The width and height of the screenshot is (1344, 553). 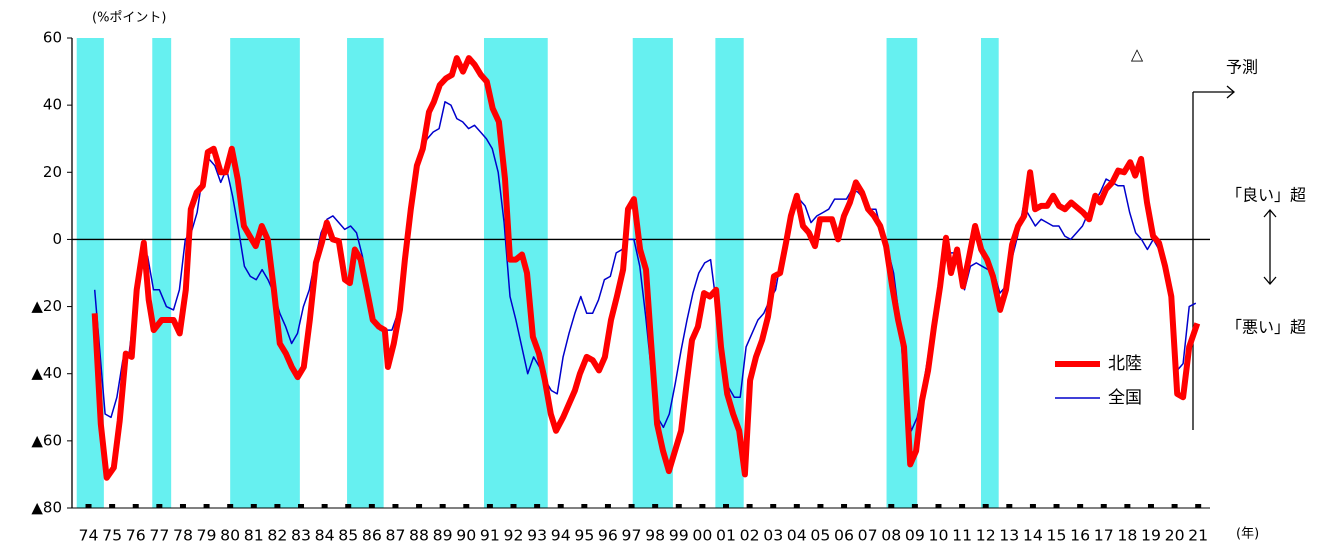 What do you see at coordinates (584, 536) in the screenshot?
I see `x-tick-label: 95` at bounding box center [584, 536].